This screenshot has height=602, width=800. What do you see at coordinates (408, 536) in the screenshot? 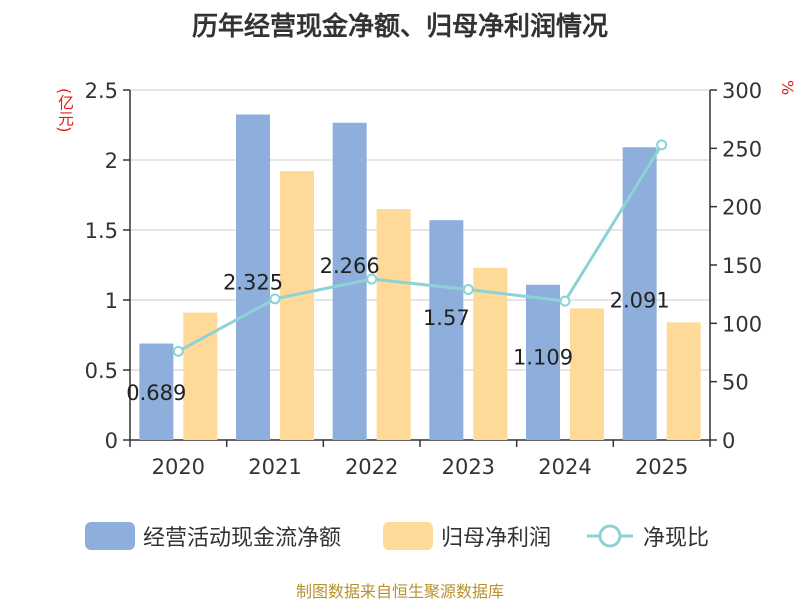
I see `legend-swatch-orange` at bounding box center [408, 536].